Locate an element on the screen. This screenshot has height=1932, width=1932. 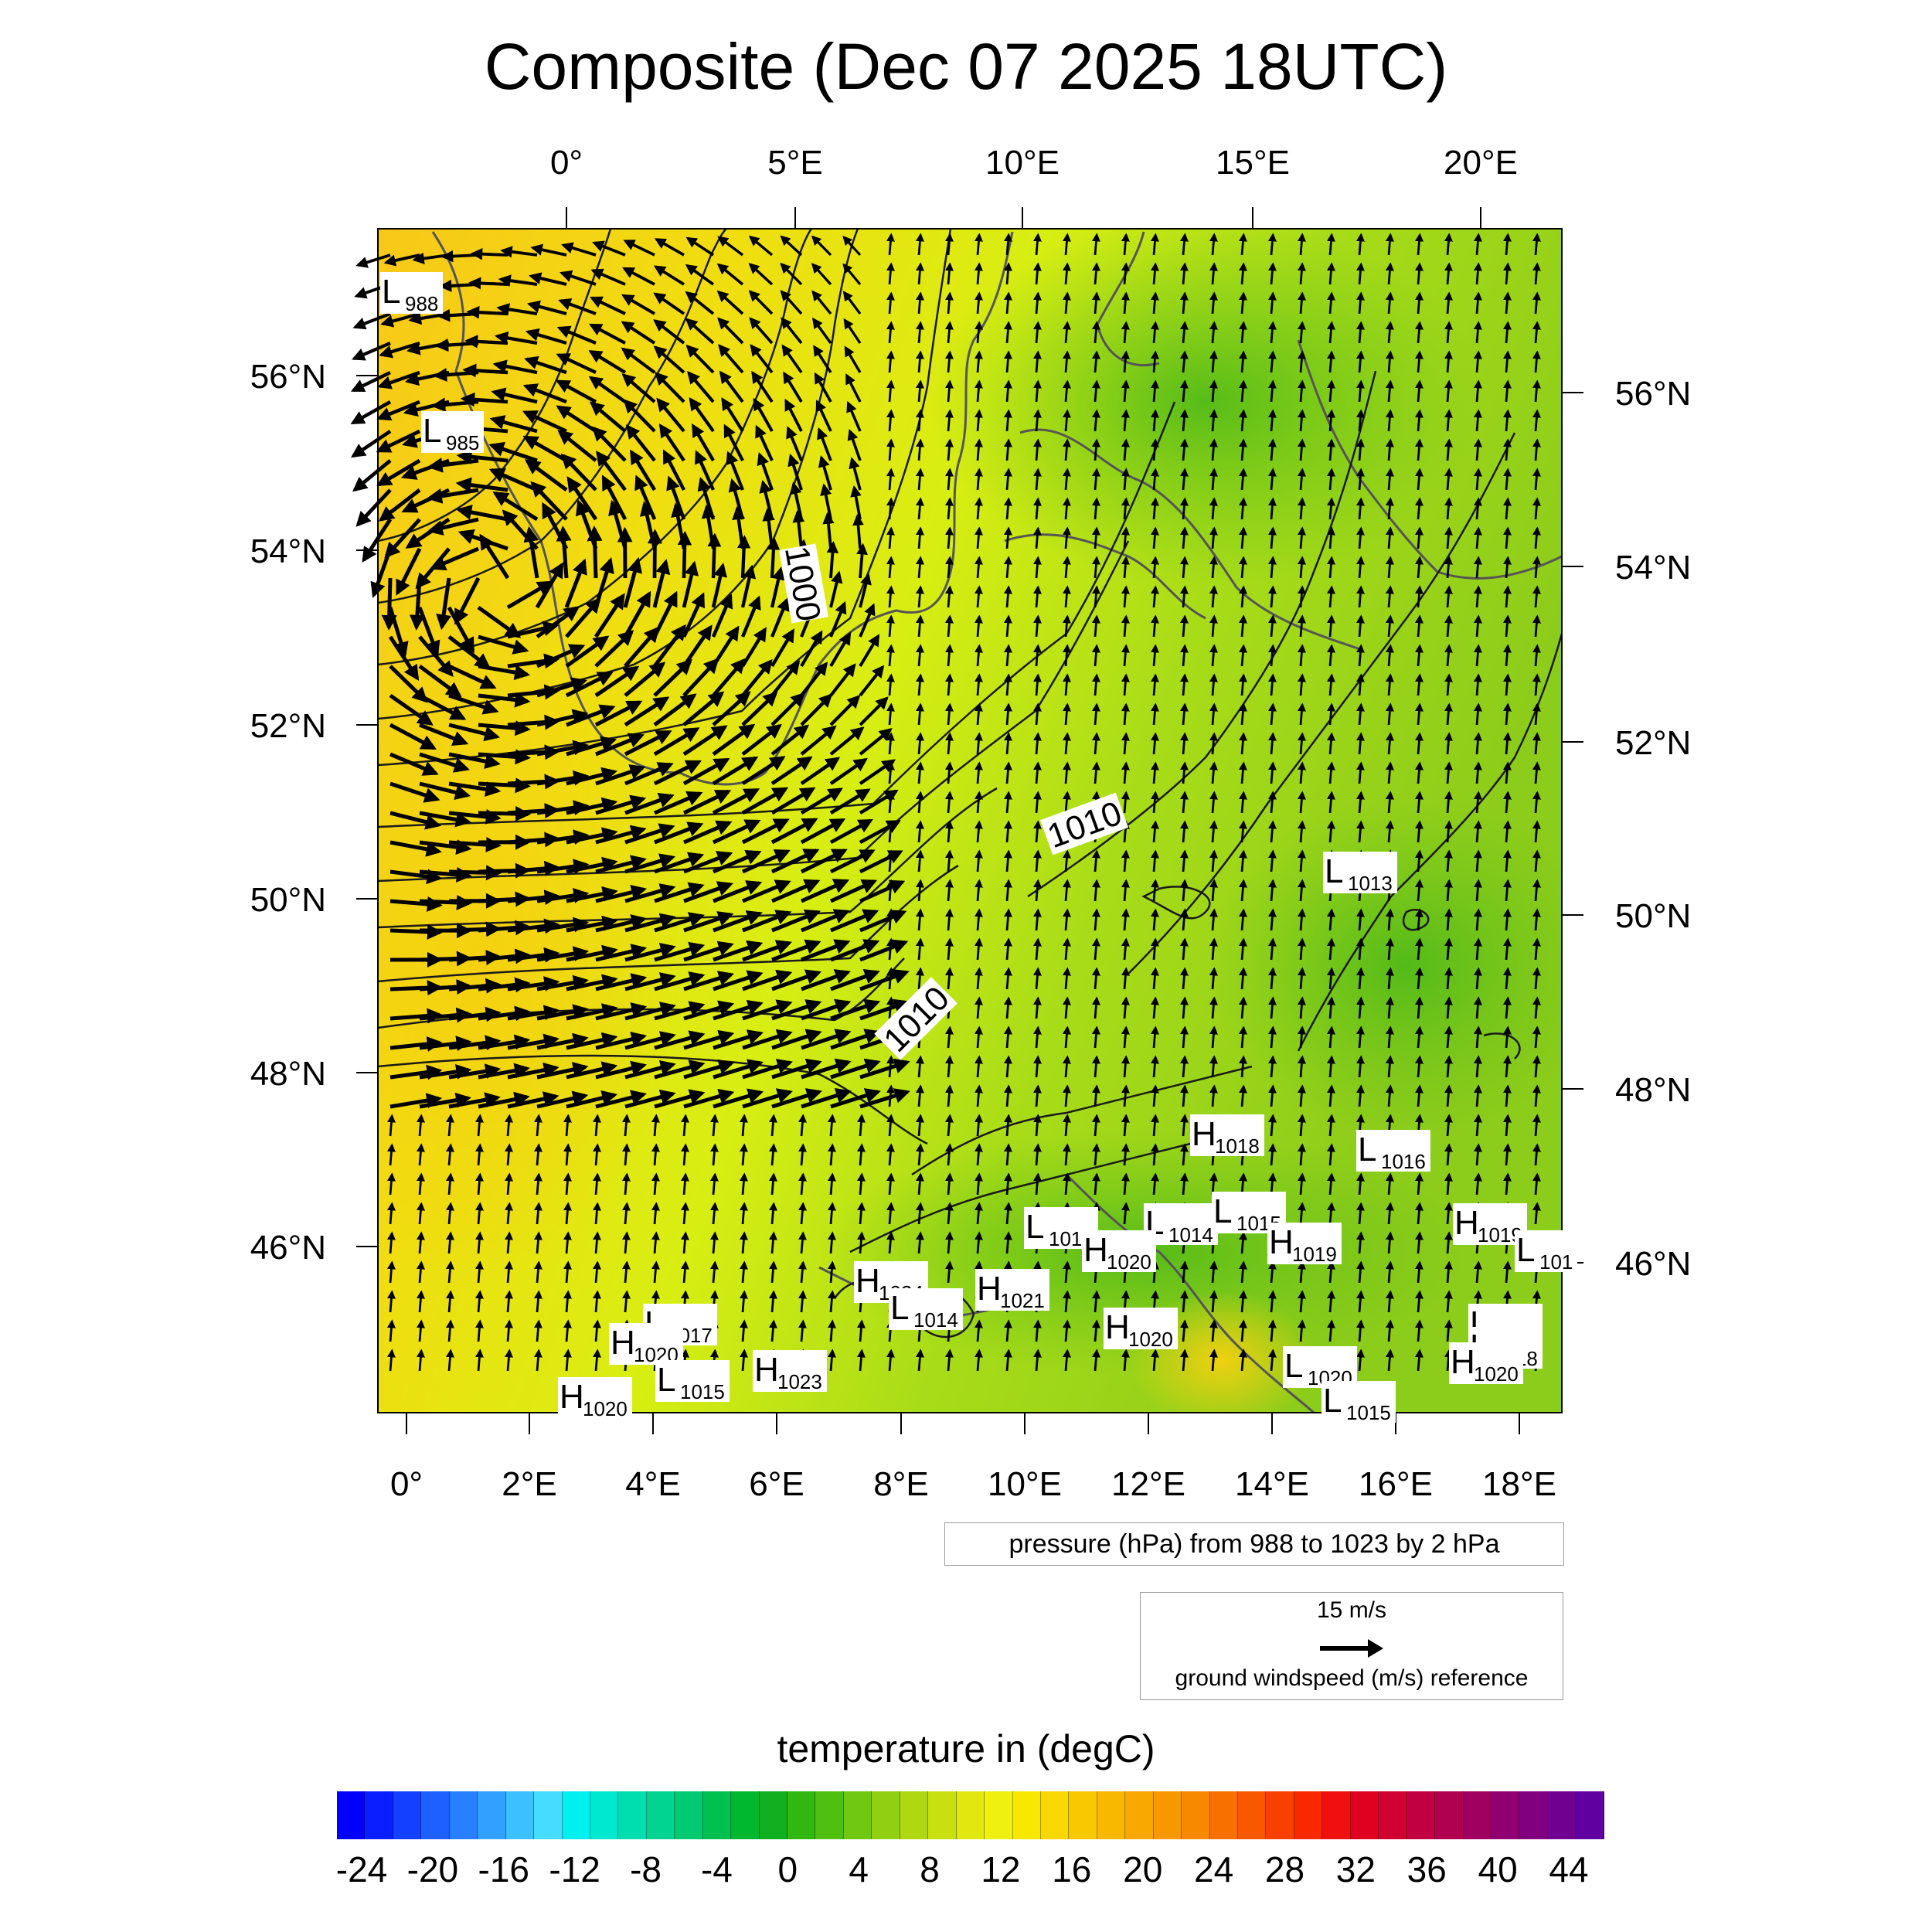
left-lat-label: 48°N is located at coordinates (288, 1074).